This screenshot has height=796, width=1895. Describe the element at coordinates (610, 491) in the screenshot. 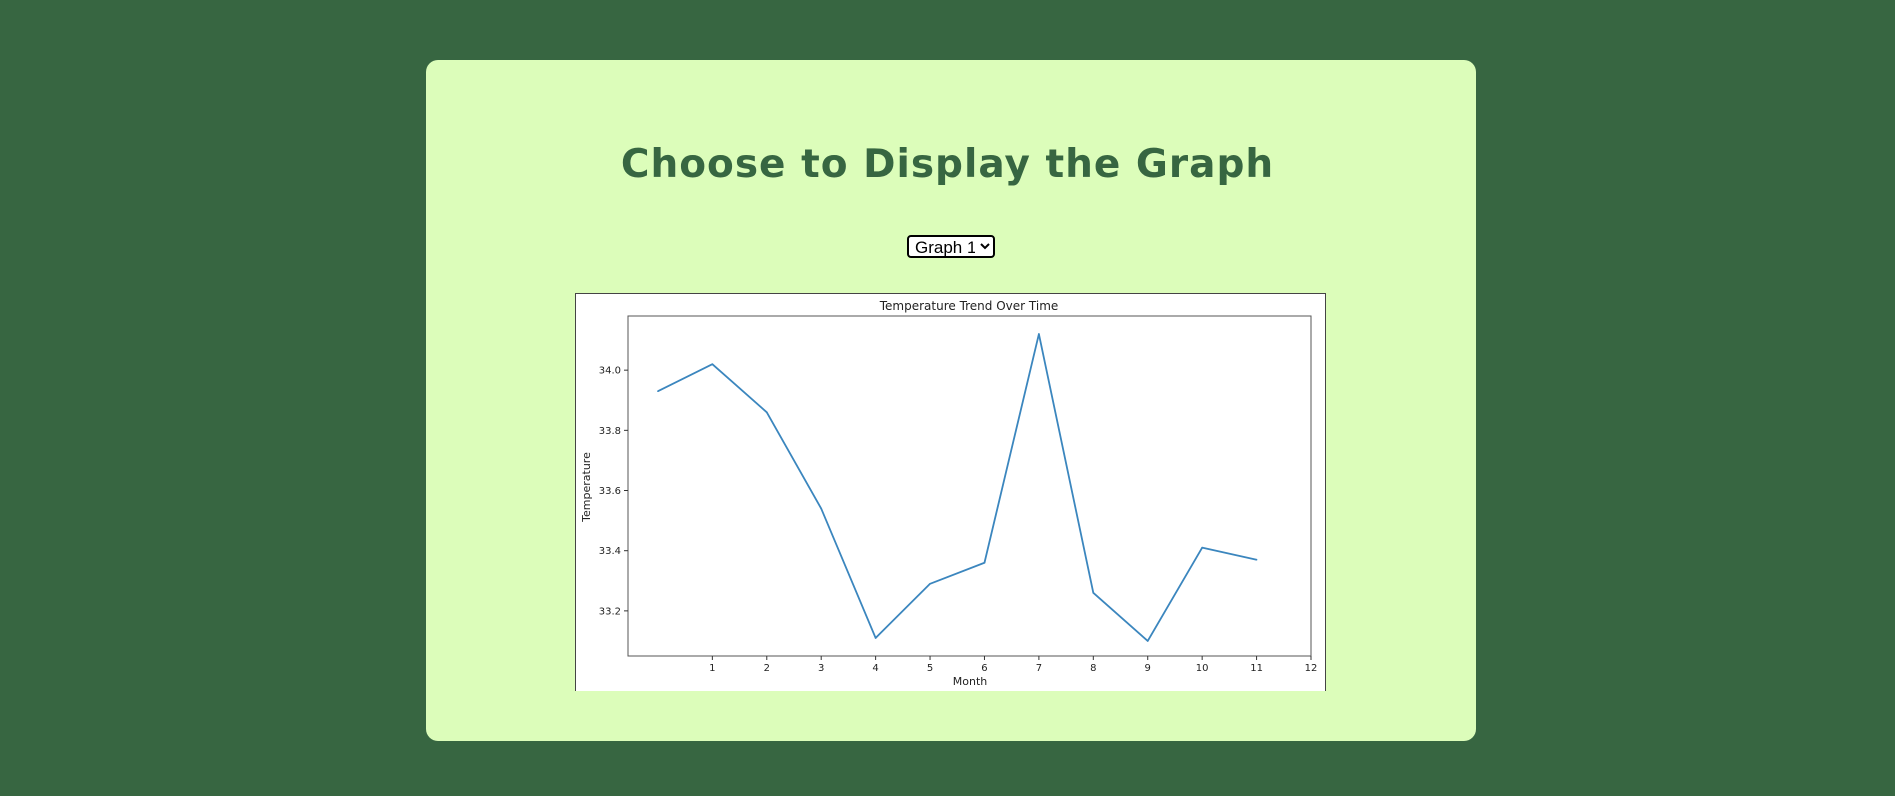

I see `y-tick-label: 33.6` at that location.